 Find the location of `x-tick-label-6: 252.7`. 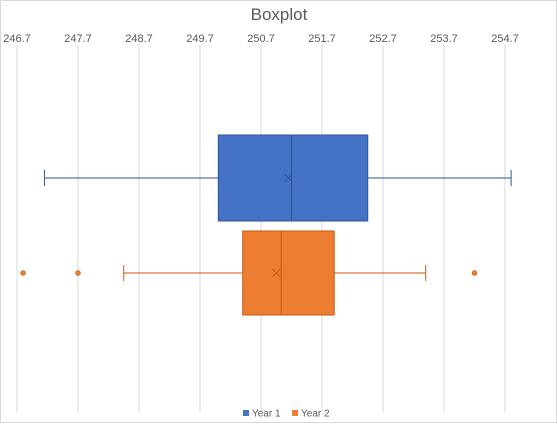

x-tick-label-6: 252.7 is located at coordinates (383, 39).